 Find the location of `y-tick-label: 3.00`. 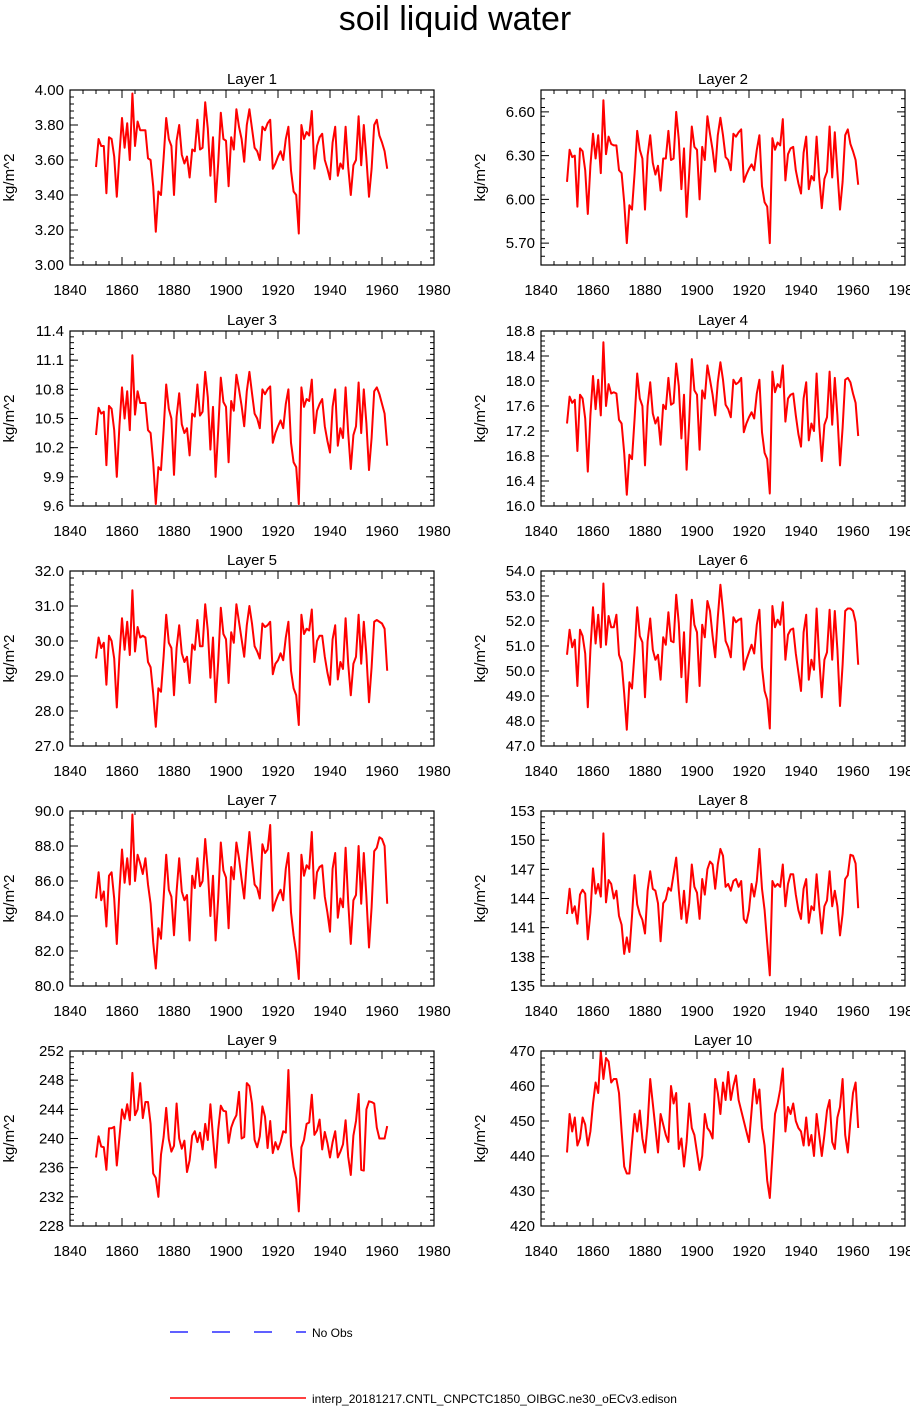

y-tick-label: 3.00 is located at coordinates (49, 265).